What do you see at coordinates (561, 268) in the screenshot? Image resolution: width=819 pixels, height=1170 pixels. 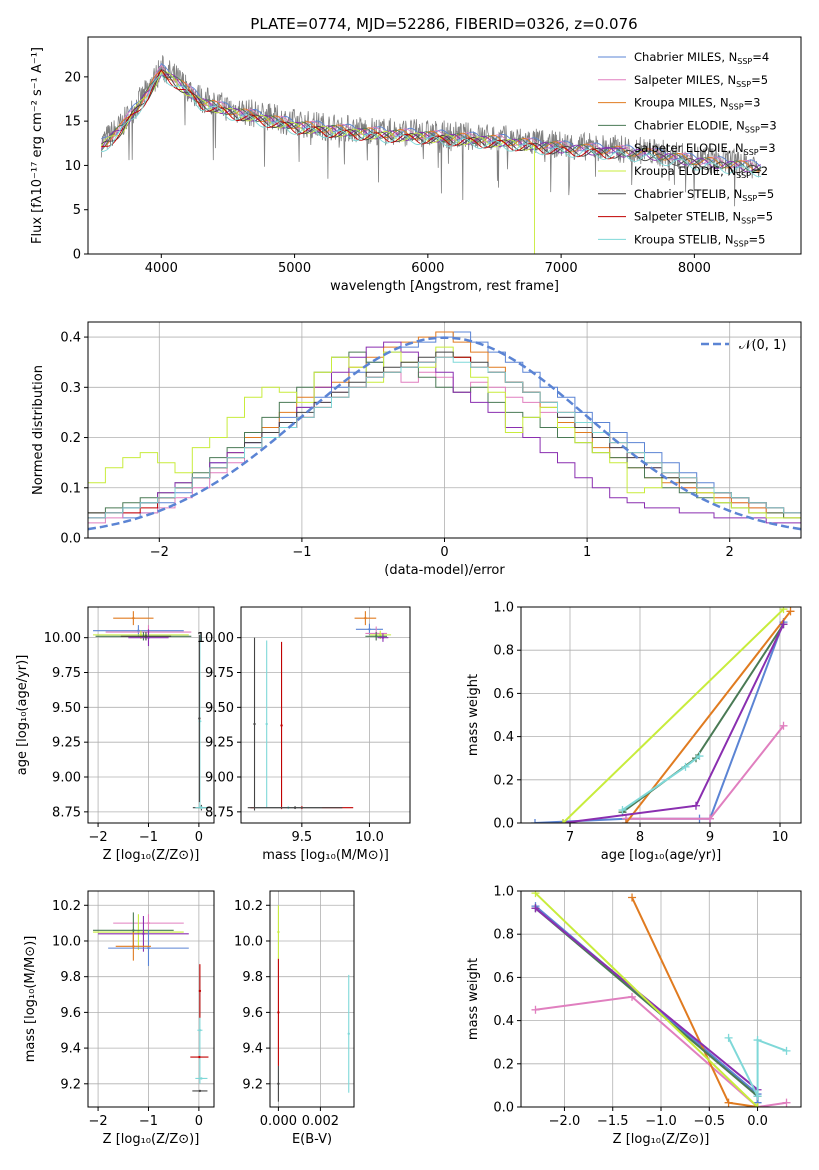 I see `x-tick-label: 7000` at bounding box center [561, 268].